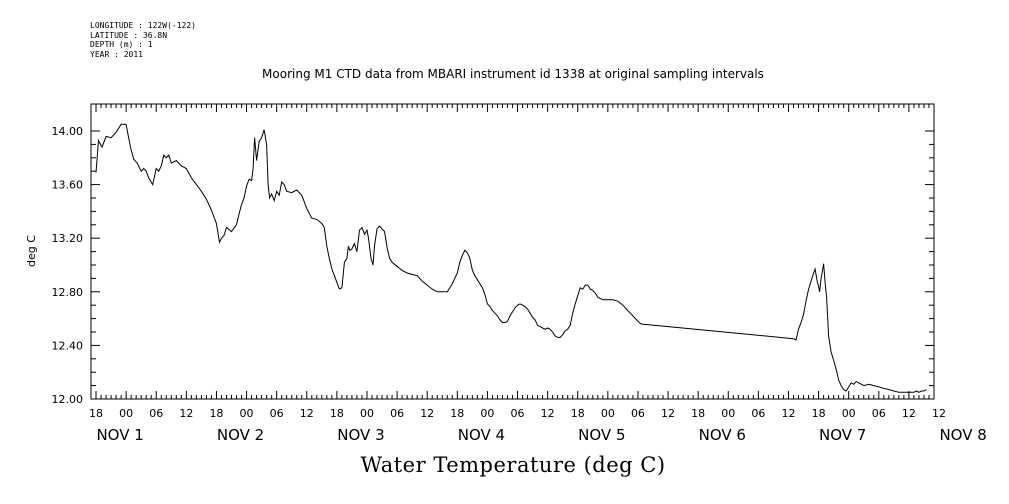 The width and height of the screenshot is (1009, 504). Describe the element at coordinates (240, 435) in the screenshot. I see `x-day-label: NOV 2` at that location.